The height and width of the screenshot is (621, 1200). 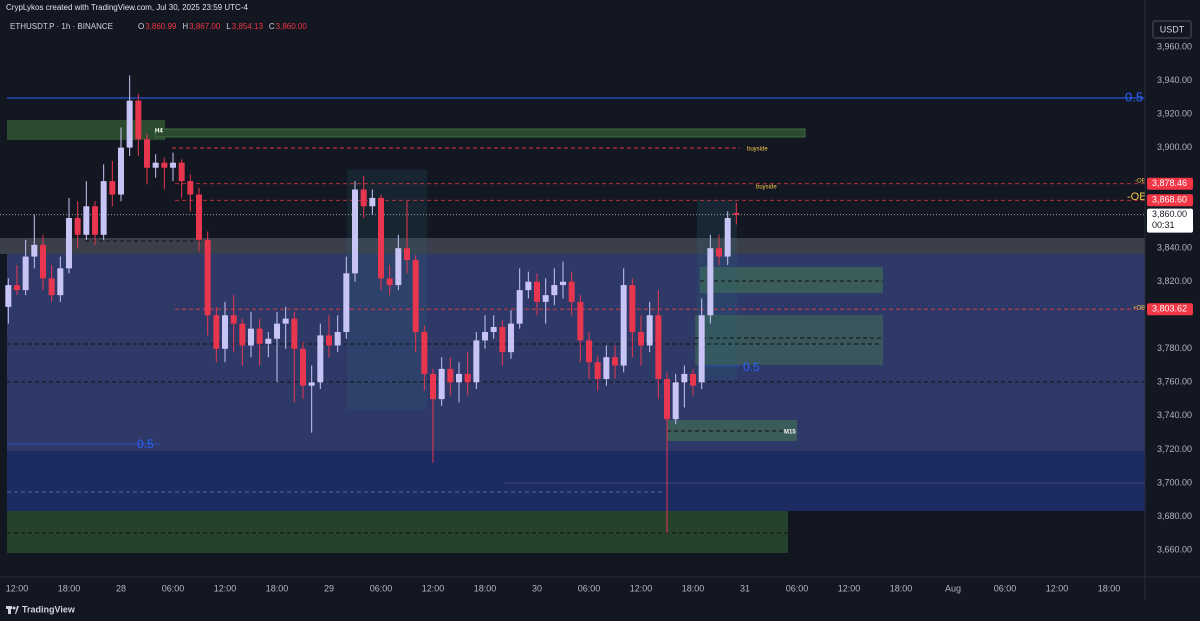 I want to click on currency: USDT, so click(x=1172, y=29).